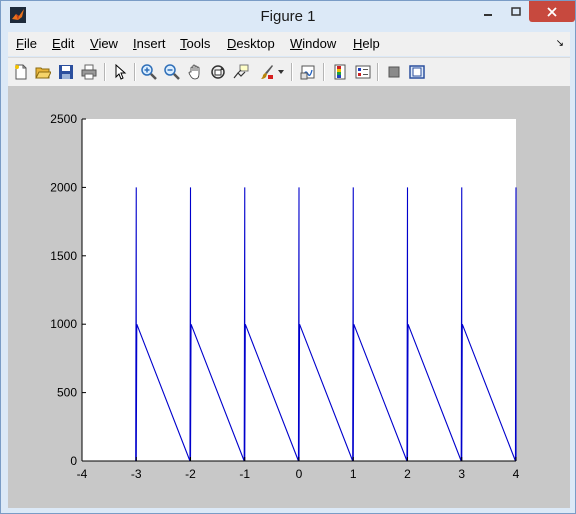 The height and width of the screenshot is (514, 576). I want to click on y-tick-label: 500, so click(67, 393).